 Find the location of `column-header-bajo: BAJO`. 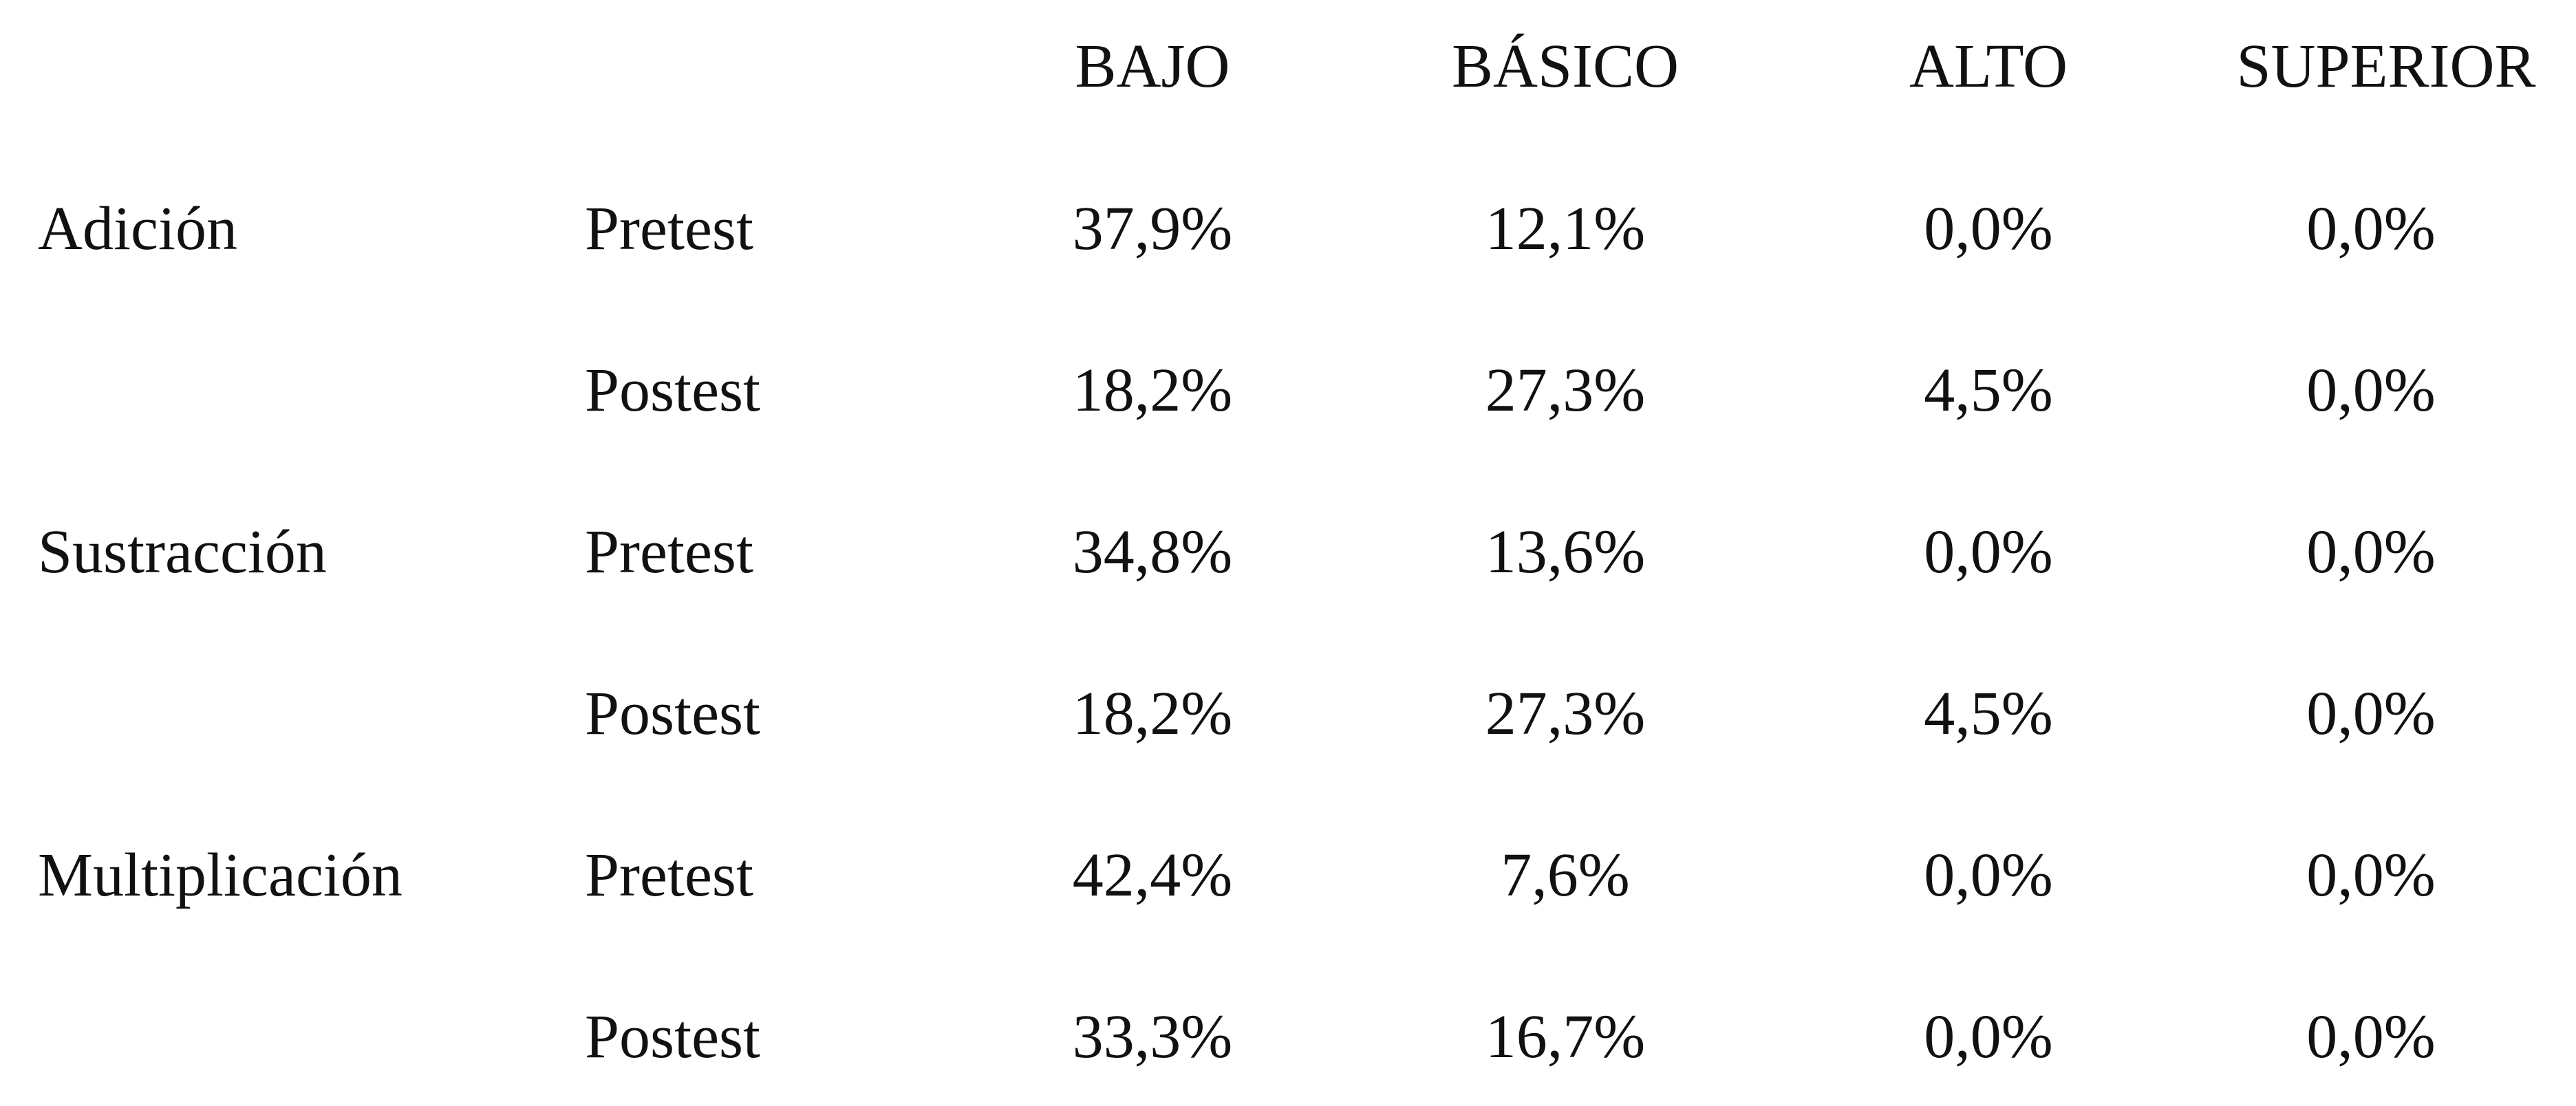

column-header-bajo: BAJO is located at coordinates (1152, 66).